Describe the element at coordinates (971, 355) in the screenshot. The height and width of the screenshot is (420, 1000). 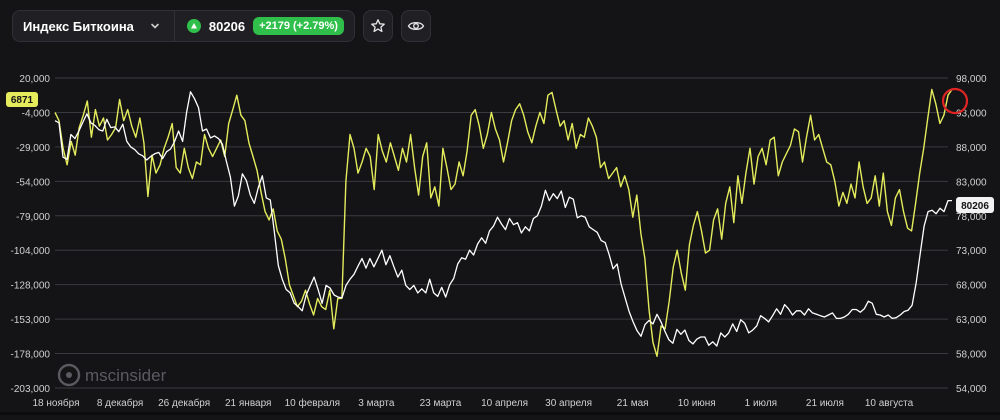
I see `right-tick-label: 58,000` at that location.